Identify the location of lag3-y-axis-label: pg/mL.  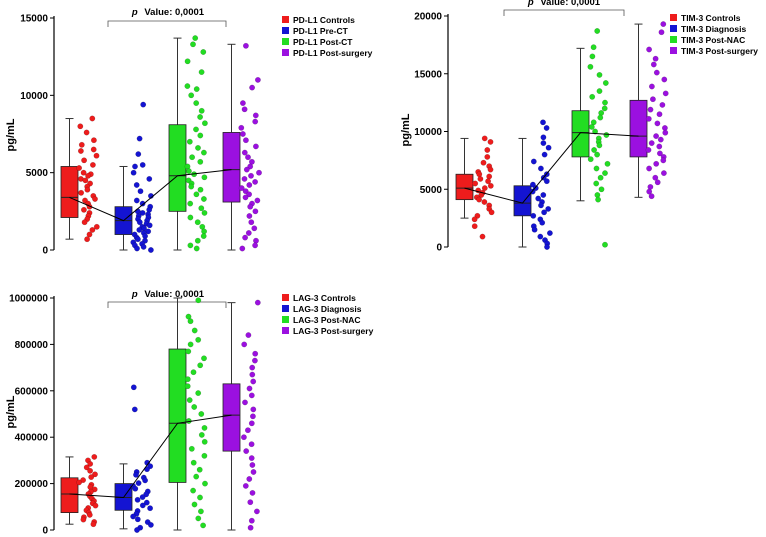
(11, 411).